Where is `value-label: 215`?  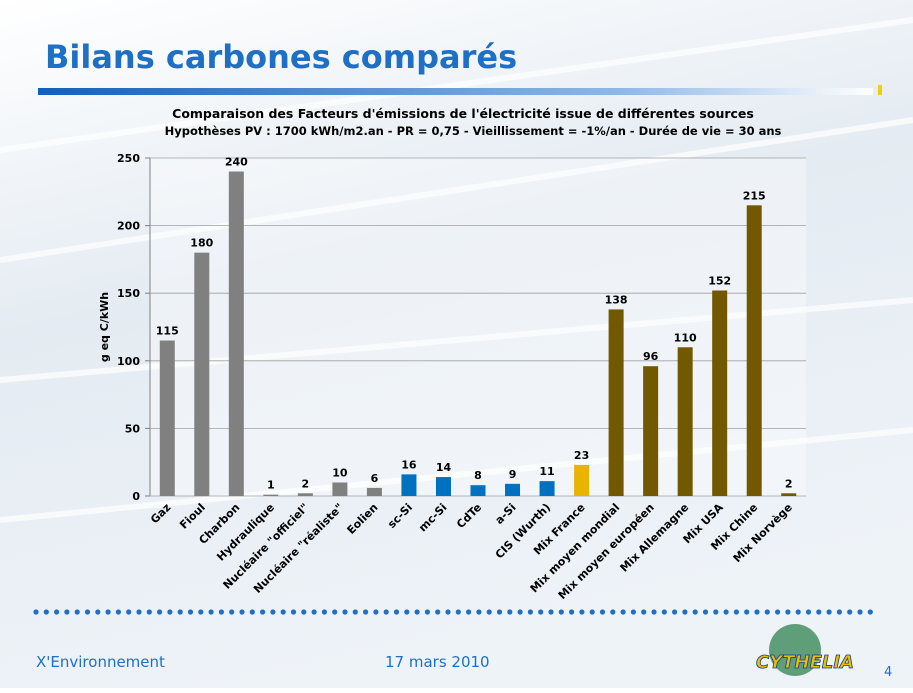
value-label: 215 is located at coordinates (754, 195).